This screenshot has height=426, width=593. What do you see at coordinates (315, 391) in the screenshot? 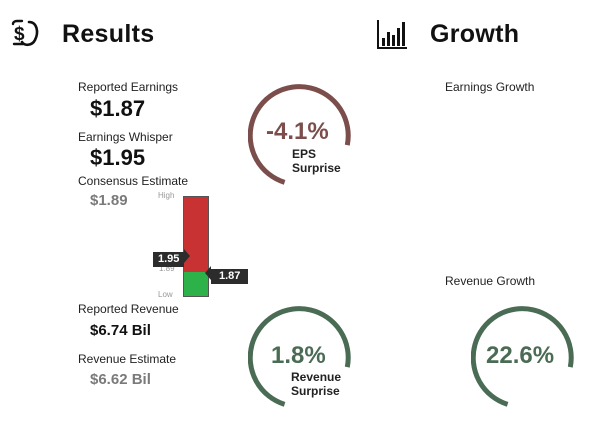
I see `revenue-surprise-line2: Surprise` at bounding box center [315, 391].